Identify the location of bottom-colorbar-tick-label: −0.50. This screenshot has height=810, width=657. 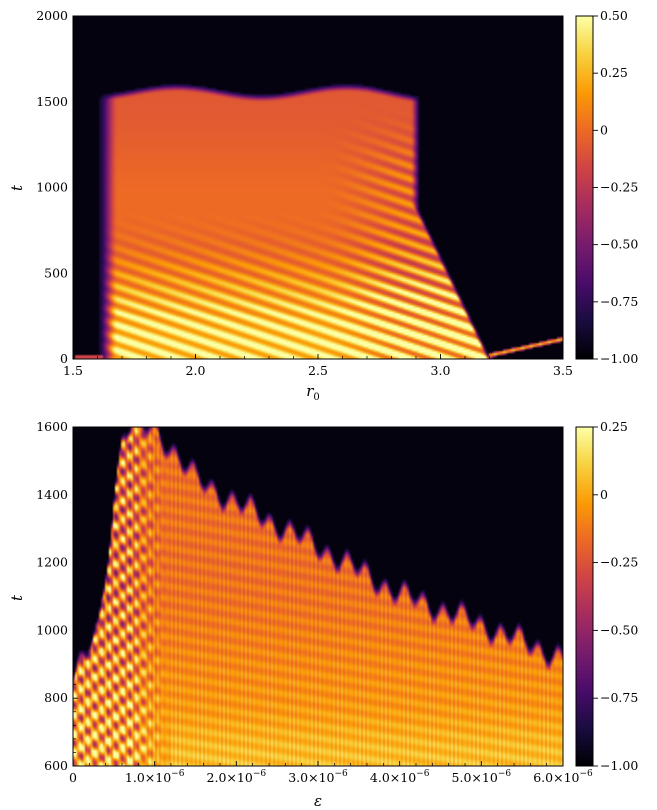
(619, 629).